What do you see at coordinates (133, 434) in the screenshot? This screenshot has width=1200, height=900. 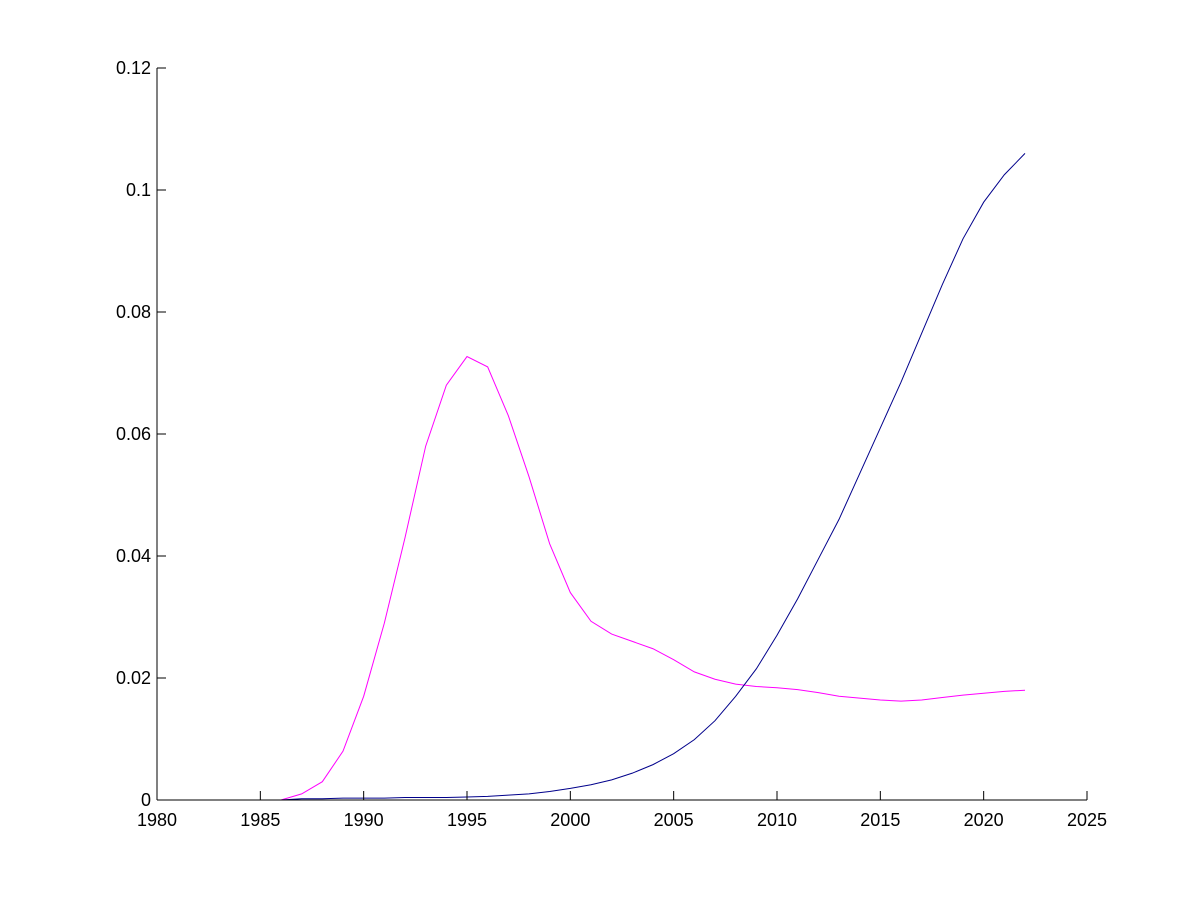 I see `y-tick-label: 0.06` at bounding box center [133, 434].